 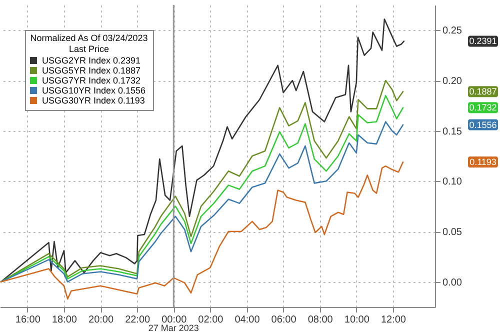 What do you see at coordinates (94, 91) in the screenshot?
I see `legend-label: USGG10YR Index 0.1556` at bounding box center [94, 91].